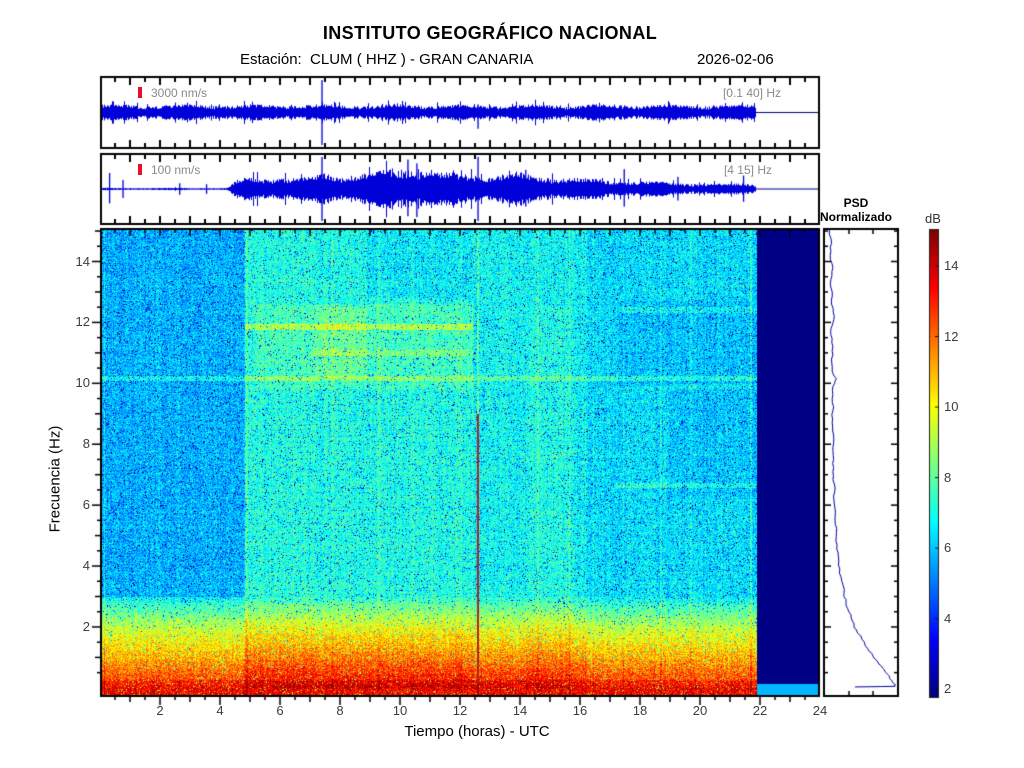 Image resolution: width=1024 pixels, height=768 pixels. What do you see at coordinates (86, 505) in the screenshot?
I see `y-tick-label: 6` at bounding box center [86, 505].